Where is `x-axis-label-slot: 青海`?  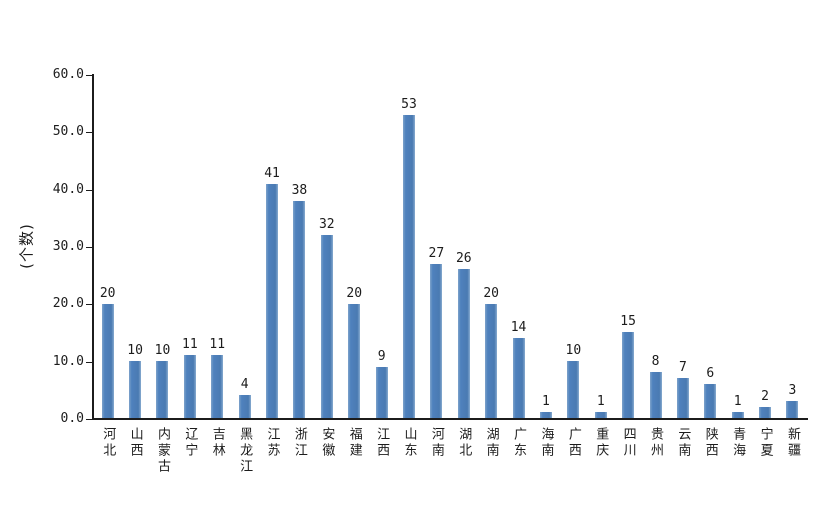
x-axis-label-slot: 青海 is located at coordinates (737, 451).